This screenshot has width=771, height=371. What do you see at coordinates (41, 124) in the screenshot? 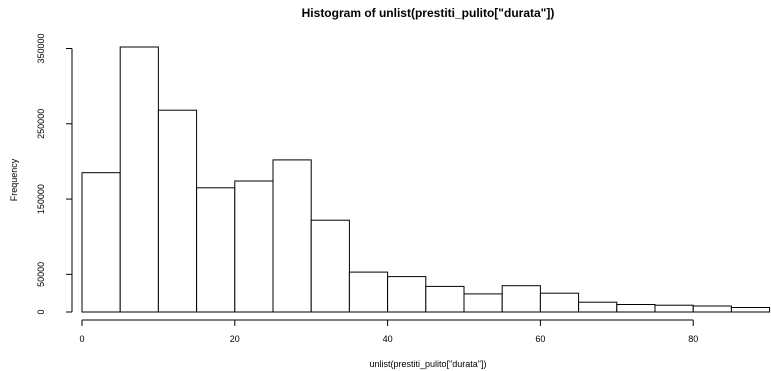
I see `y-tick-label-3: 250000` at bounding box center [41, 124].